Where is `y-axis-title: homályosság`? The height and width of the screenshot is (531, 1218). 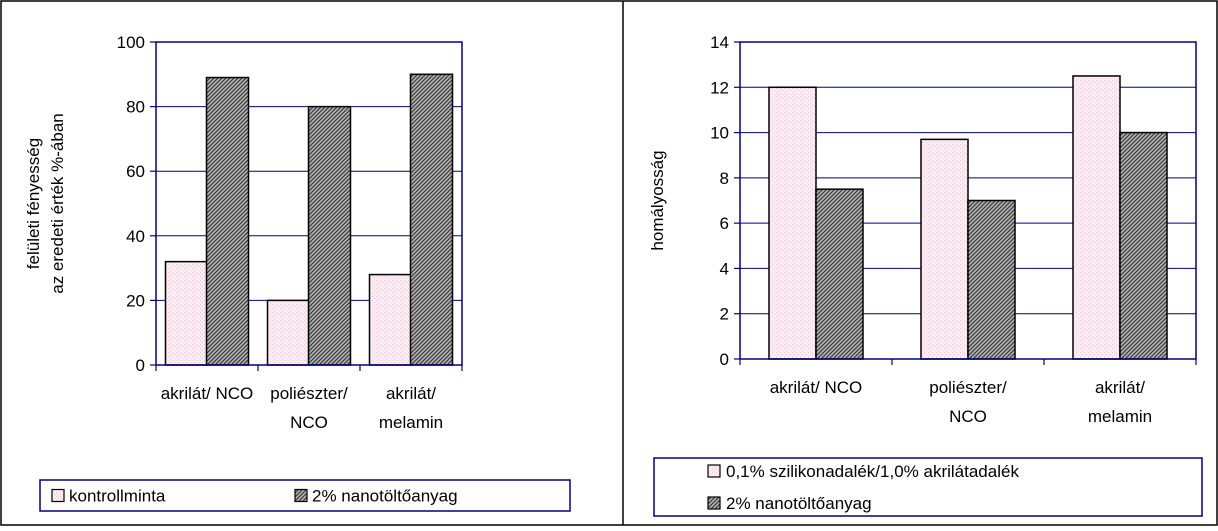 y-axis-title: homályosság is located at coordinates (657, 200).